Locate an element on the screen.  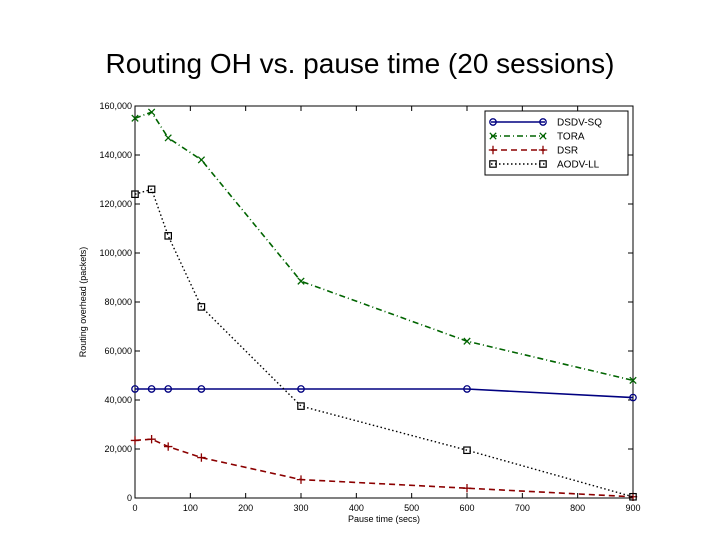
series-line-dsdv-sq is located at coordinates (384, 393).